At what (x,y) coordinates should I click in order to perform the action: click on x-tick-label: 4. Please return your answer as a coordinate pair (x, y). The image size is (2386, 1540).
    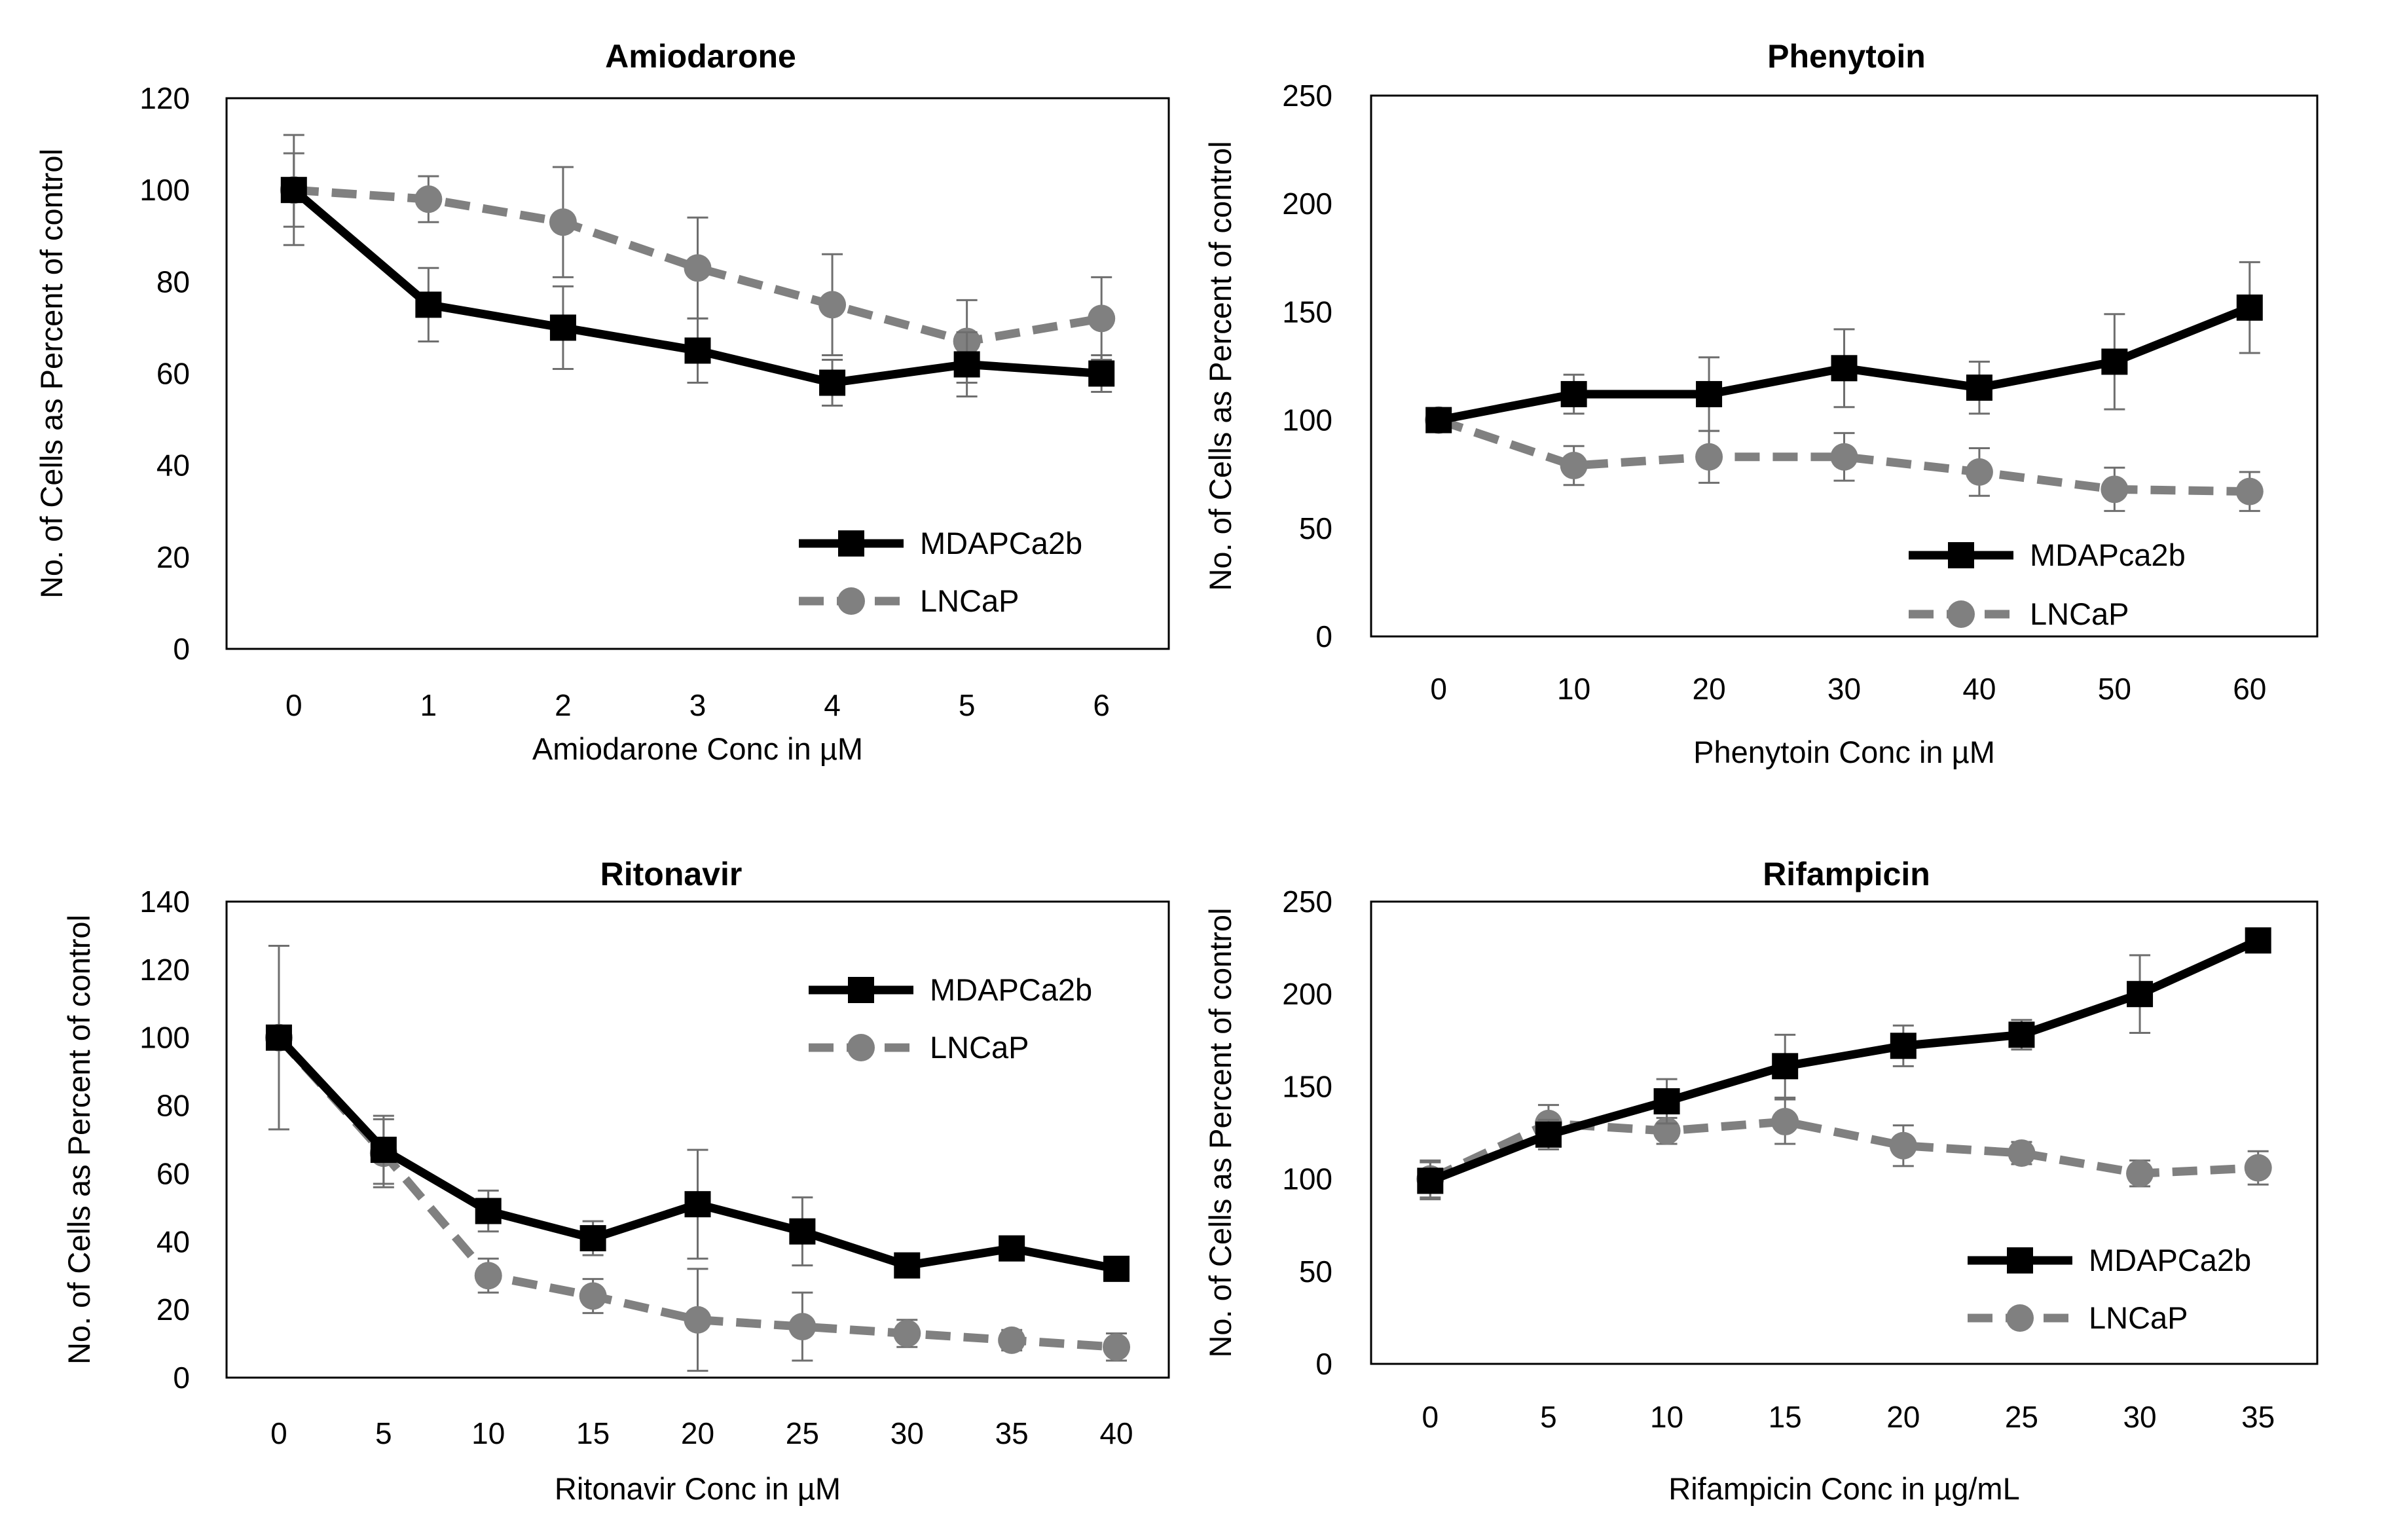
    Looking at the image, I should click on (832, 705).